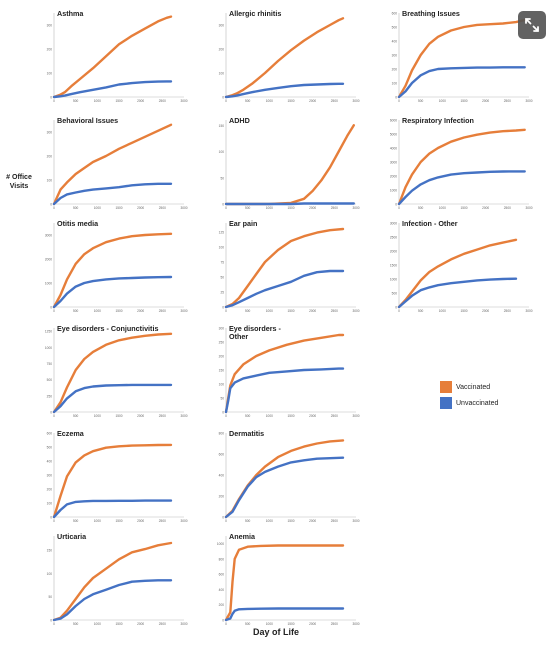 The image size is (552, 646). Describe the element at coordinates (243, 223) in the screenshot. I see `panel-title: Ear pain` at that location.